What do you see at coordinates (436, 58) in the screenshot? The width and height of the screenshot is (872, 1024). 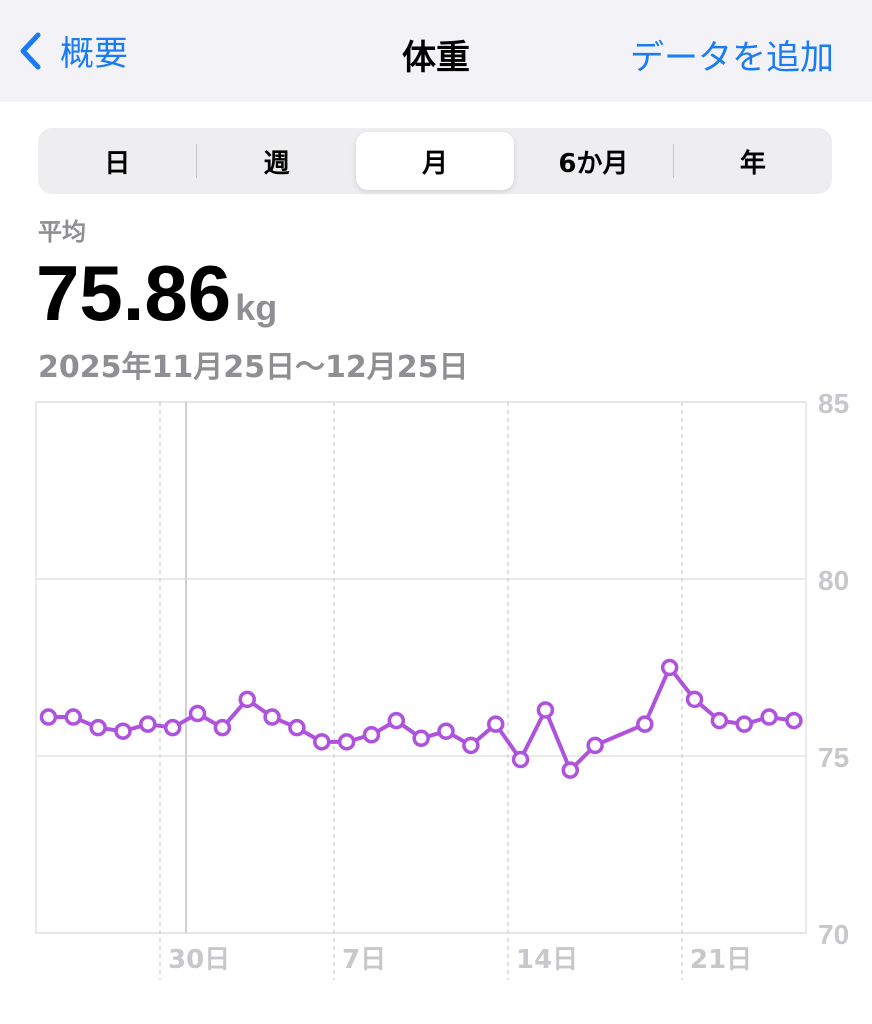 I see `page-title: 体重` at bounding box center [436, 58].